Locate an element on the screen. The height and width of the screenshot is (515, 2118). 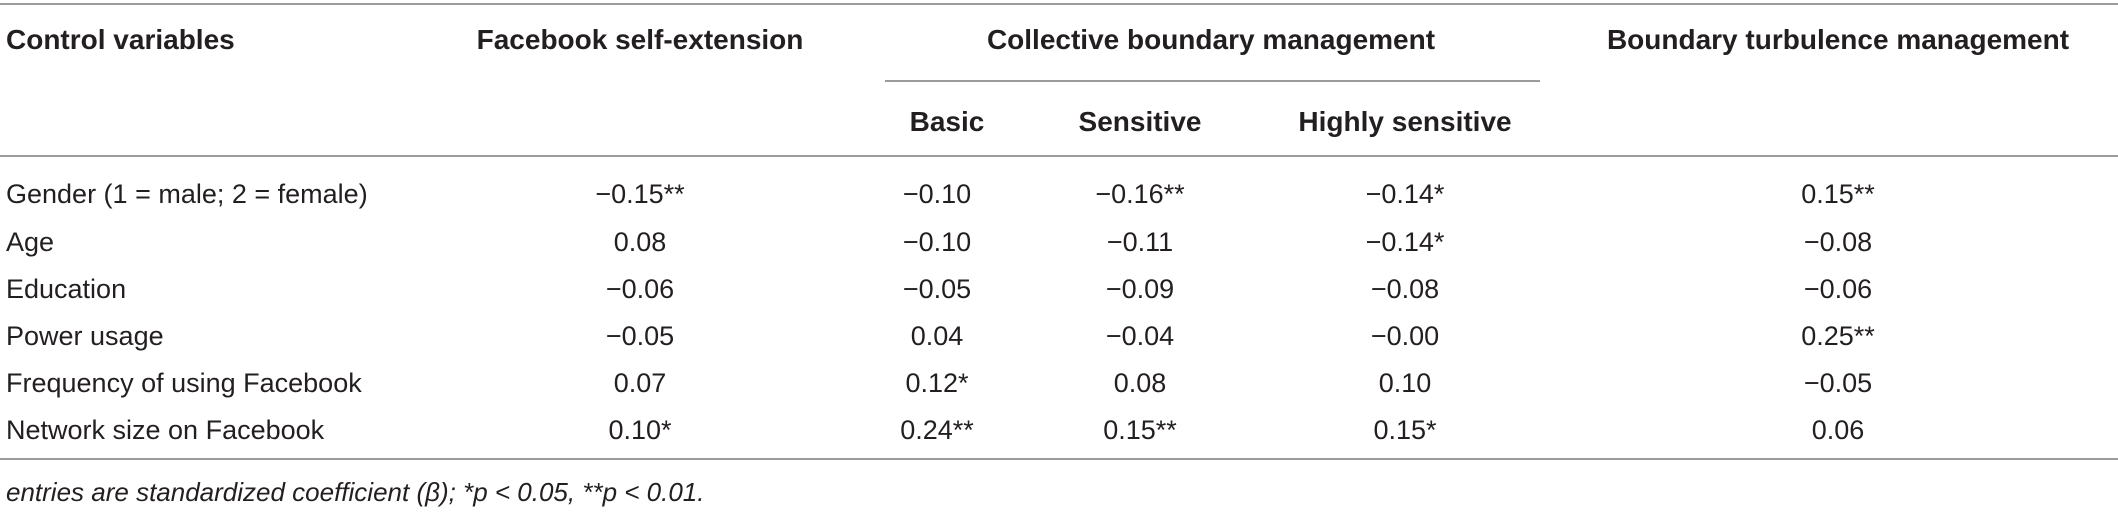
row-label: Network size on Facebook is located at coordinates (165, 430).